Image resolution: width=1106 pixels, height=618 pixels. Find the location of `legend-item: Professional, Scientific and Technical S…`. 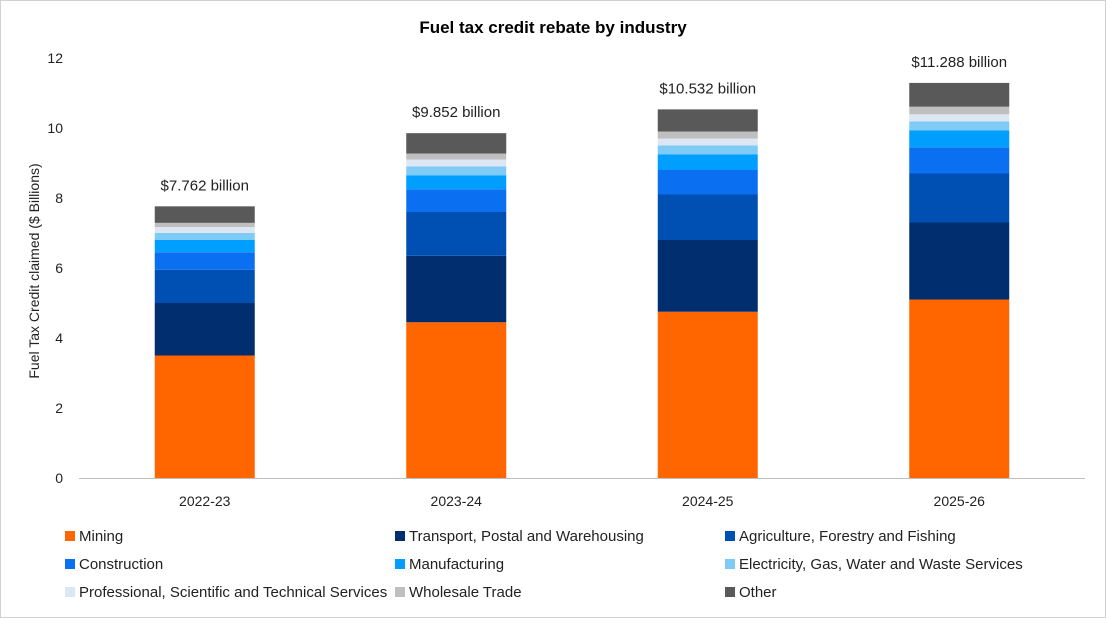

legend-item: Professional, Scientific and Technical S… is located at coordinates (230, 592).